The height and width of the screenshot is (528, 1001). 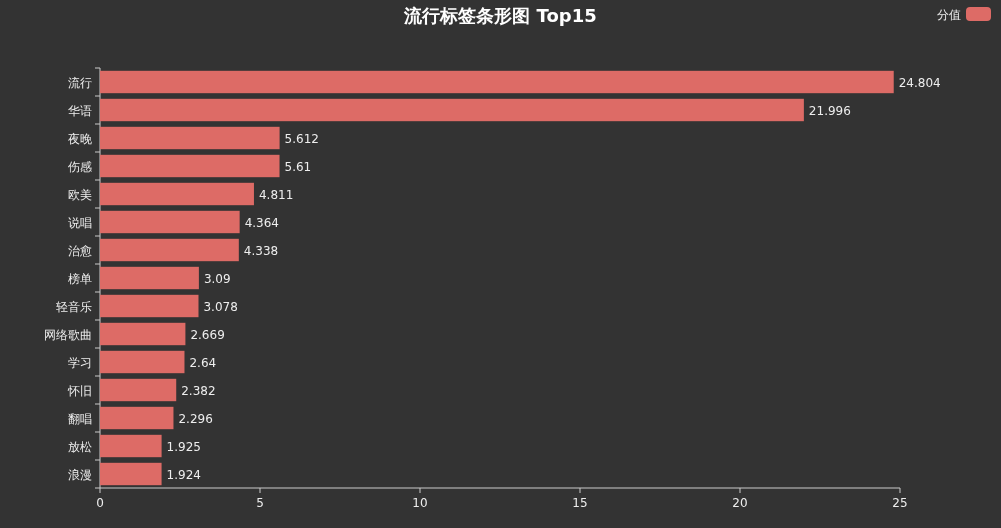 What do you see at coordinates (740, 503) in the screenshot?
I see `x-tick-label: 20` at bounding box center [740, 503].